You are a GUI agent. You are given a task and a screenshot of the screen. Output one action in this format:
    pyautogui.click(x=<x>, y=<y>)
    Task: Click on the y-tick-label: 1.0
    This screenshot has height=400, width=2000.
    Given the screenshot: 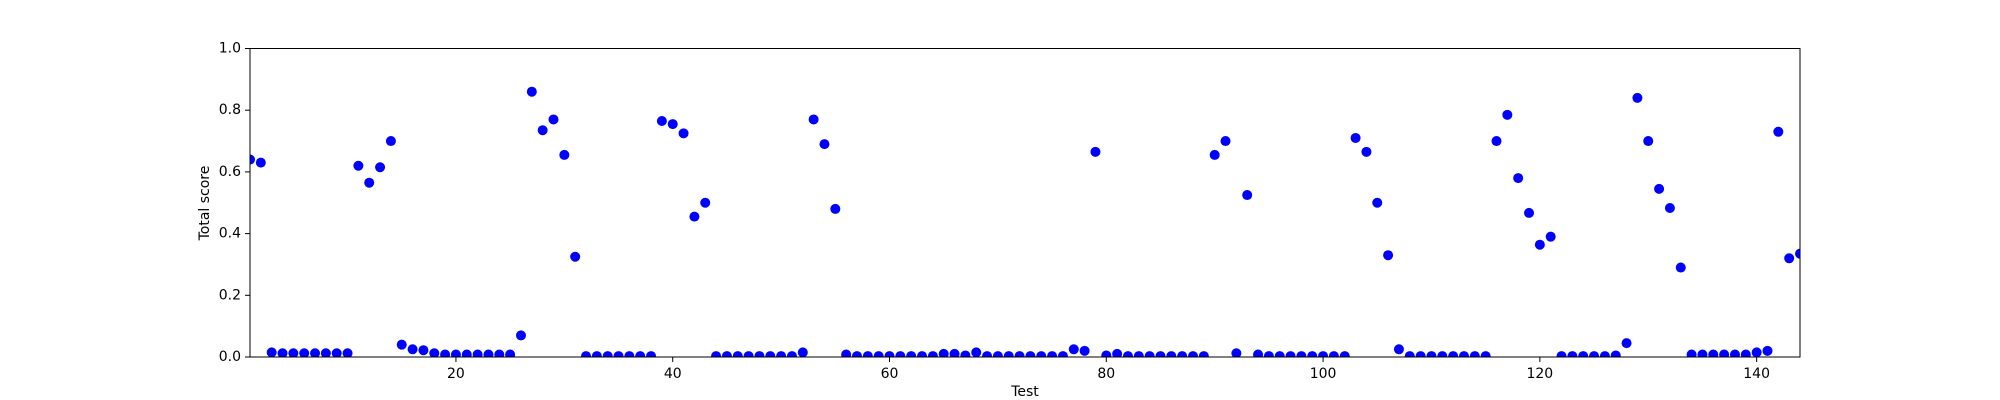 What is the action you would take?
    pyautogui.click(x=230, y=49)
    